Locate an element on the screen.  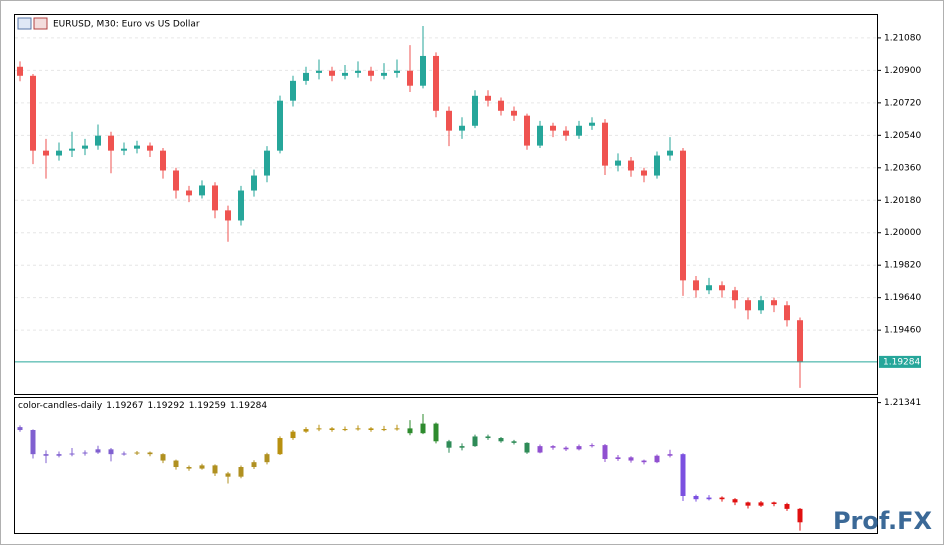
watermark: Prof.FX is located at coordinates (883, 521).